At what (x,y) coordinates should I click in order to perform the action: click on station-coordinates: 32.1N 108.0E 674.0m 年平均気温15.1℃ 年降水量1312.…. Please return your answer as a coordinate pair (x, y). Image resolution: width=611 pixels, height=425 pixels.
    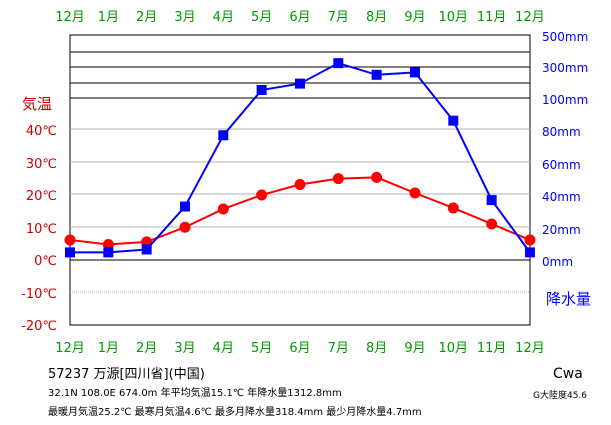
    Looking at the image, I should click on (195, 393).